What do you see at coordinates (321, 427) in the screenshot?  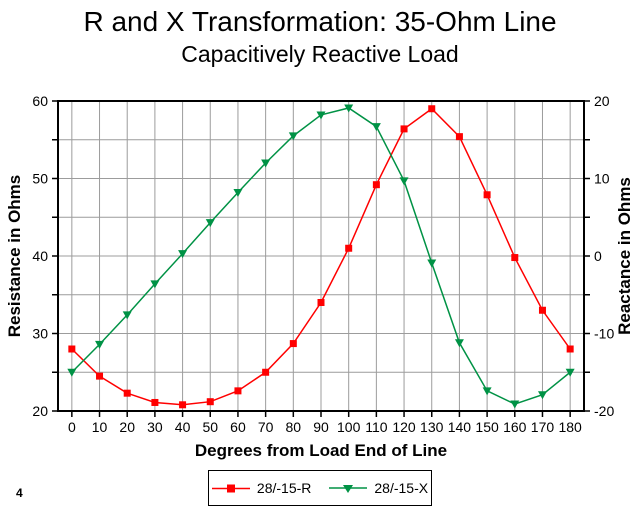 I see `x-axis-tick-label: 90` at bounding box center [321, 427].